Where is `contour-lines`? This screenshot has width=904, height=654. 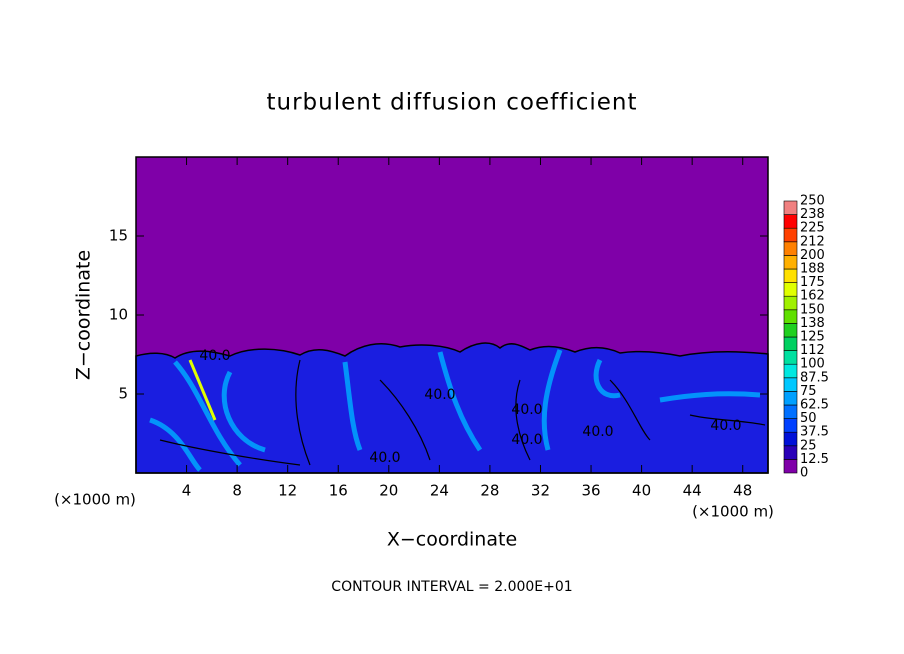
contour-lines is located at coordinates (462, 412).